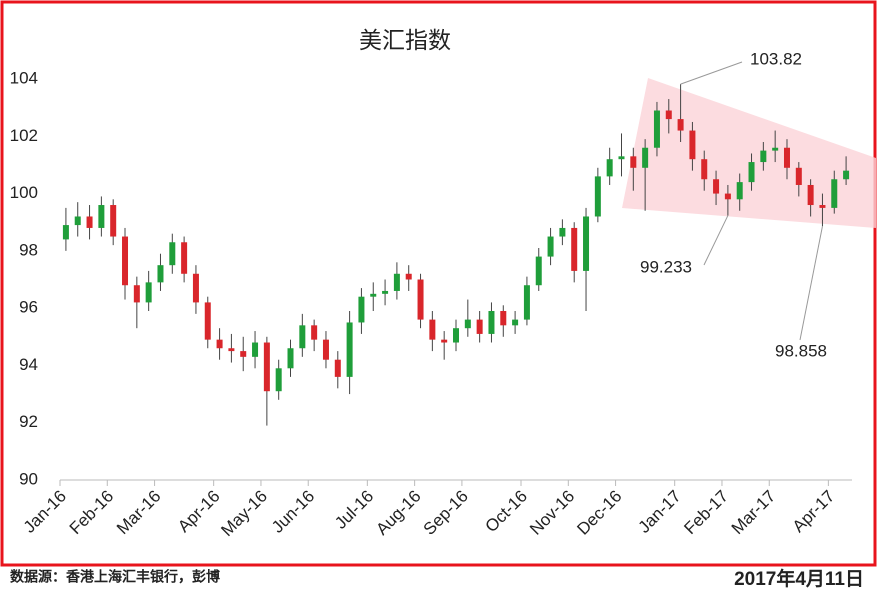  I want to click on annotation-label: 103.82, so click(776, 58).